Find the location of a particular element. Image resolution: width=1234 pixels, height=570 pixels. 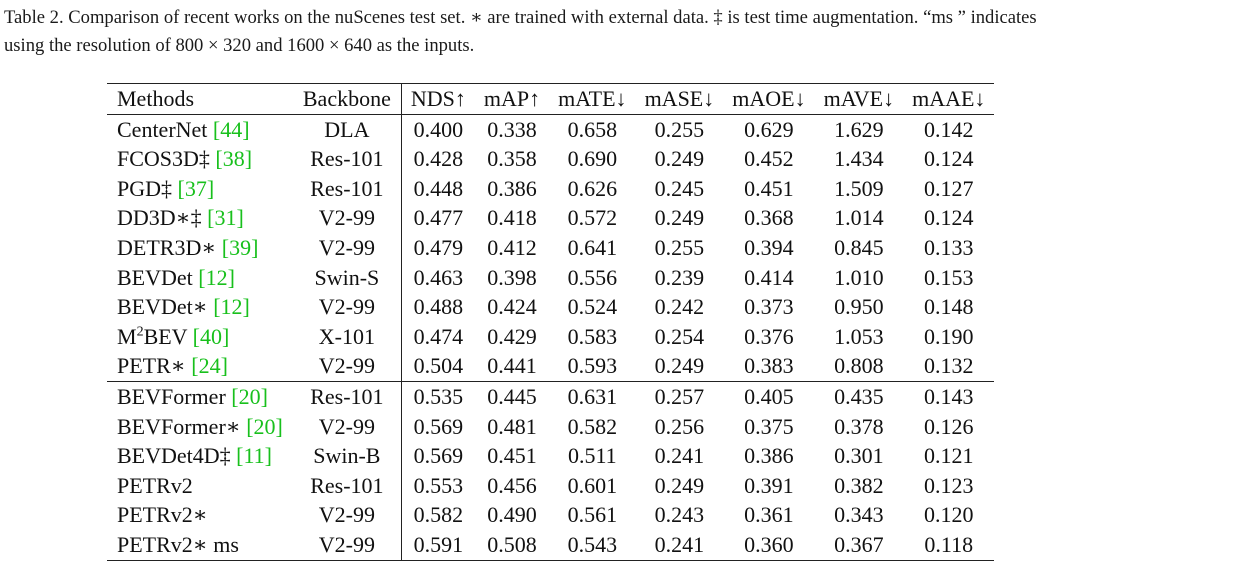

metric-cell: 1.629 is located at coordinates (859, 129).